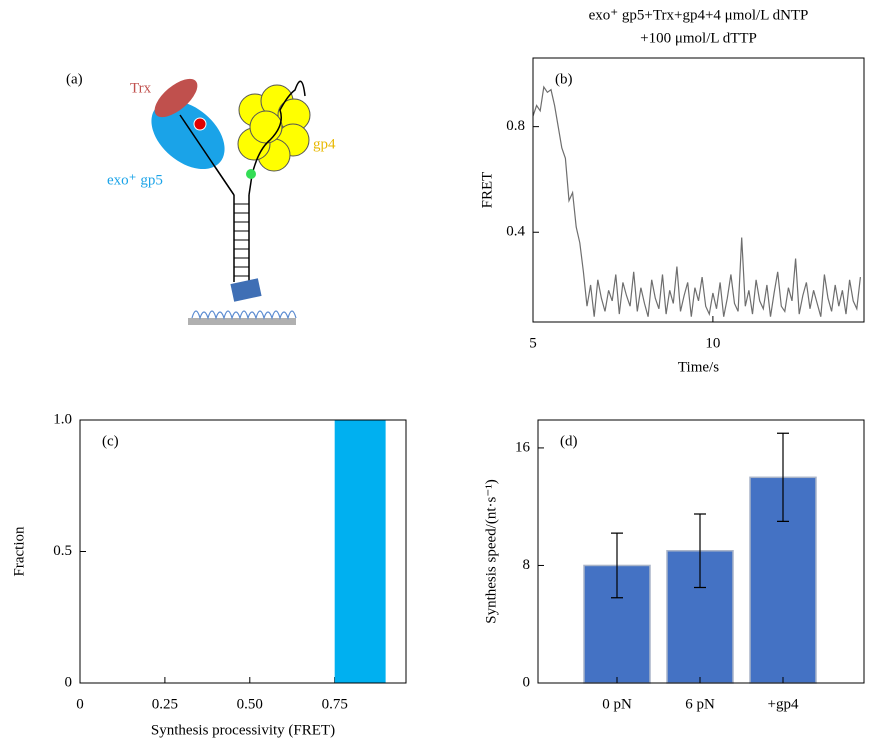 The height and width of the screenshot is (743, 879). Describe the element at coordinates (487, 190) in the screenshot. I see `y-axis-label: FRET` at that location.